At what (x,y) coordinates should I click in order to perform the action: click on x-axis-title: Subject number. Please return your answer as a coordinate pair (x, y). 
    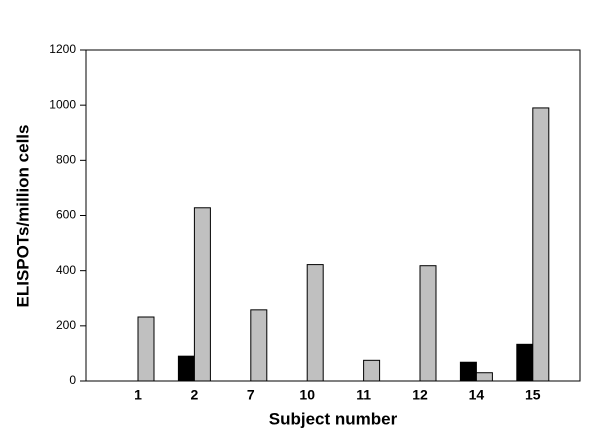
    Looking at the image, I should click on (333, 418).